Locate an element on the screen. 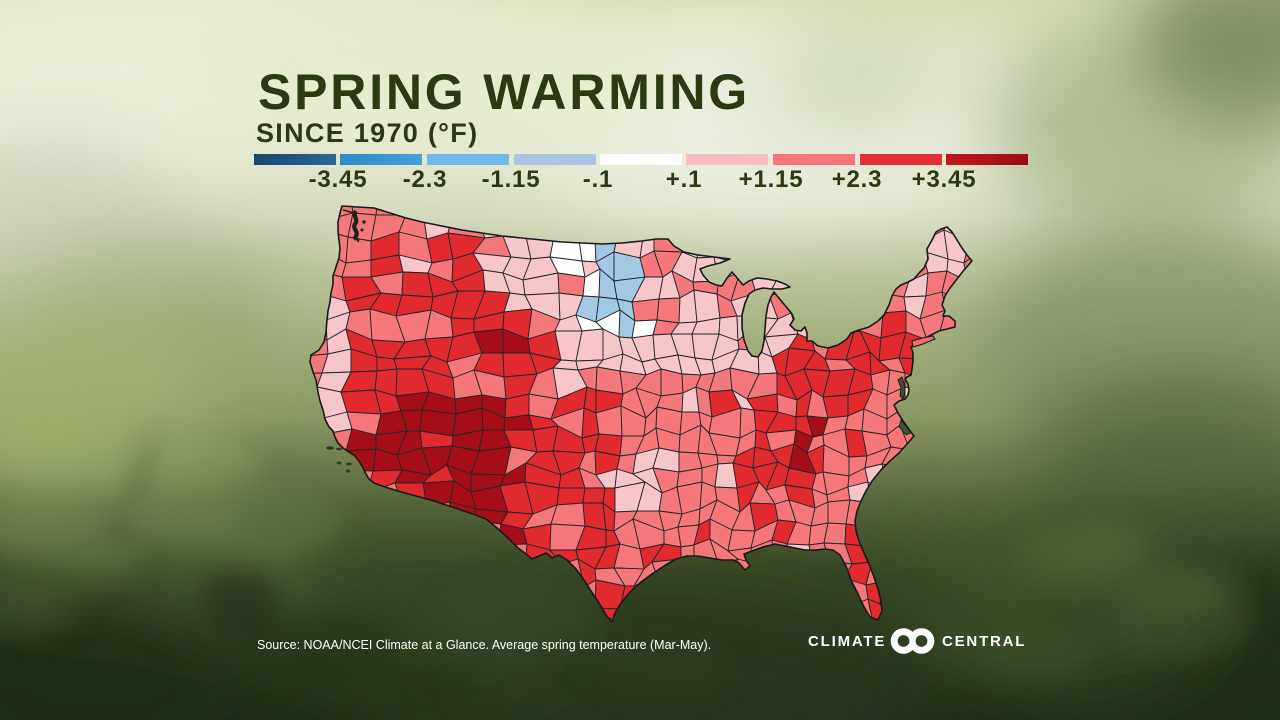  svg-text: CENTRAL is located at coordinates (984, 641).